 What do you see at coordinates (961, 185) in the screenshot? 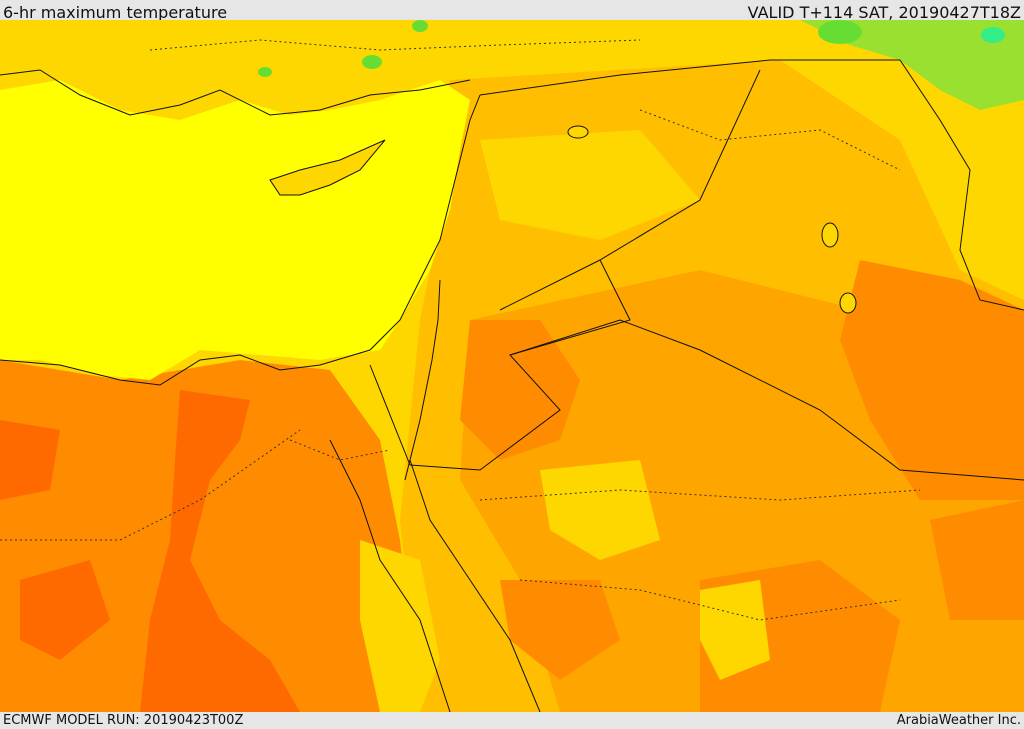
I see `border-iraq-iran` at bounding box center [961, 185].